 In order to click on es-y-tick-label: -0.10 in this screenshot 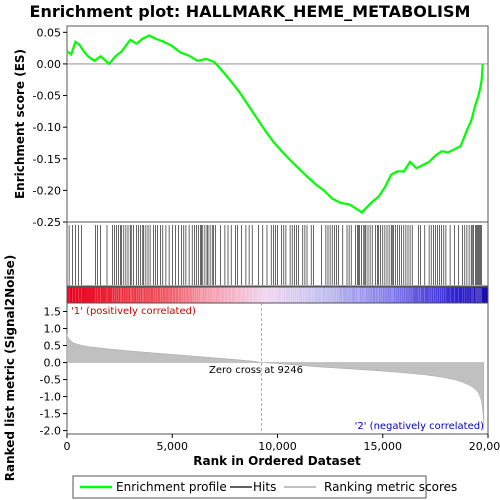, I will do `click(47, 127)`.